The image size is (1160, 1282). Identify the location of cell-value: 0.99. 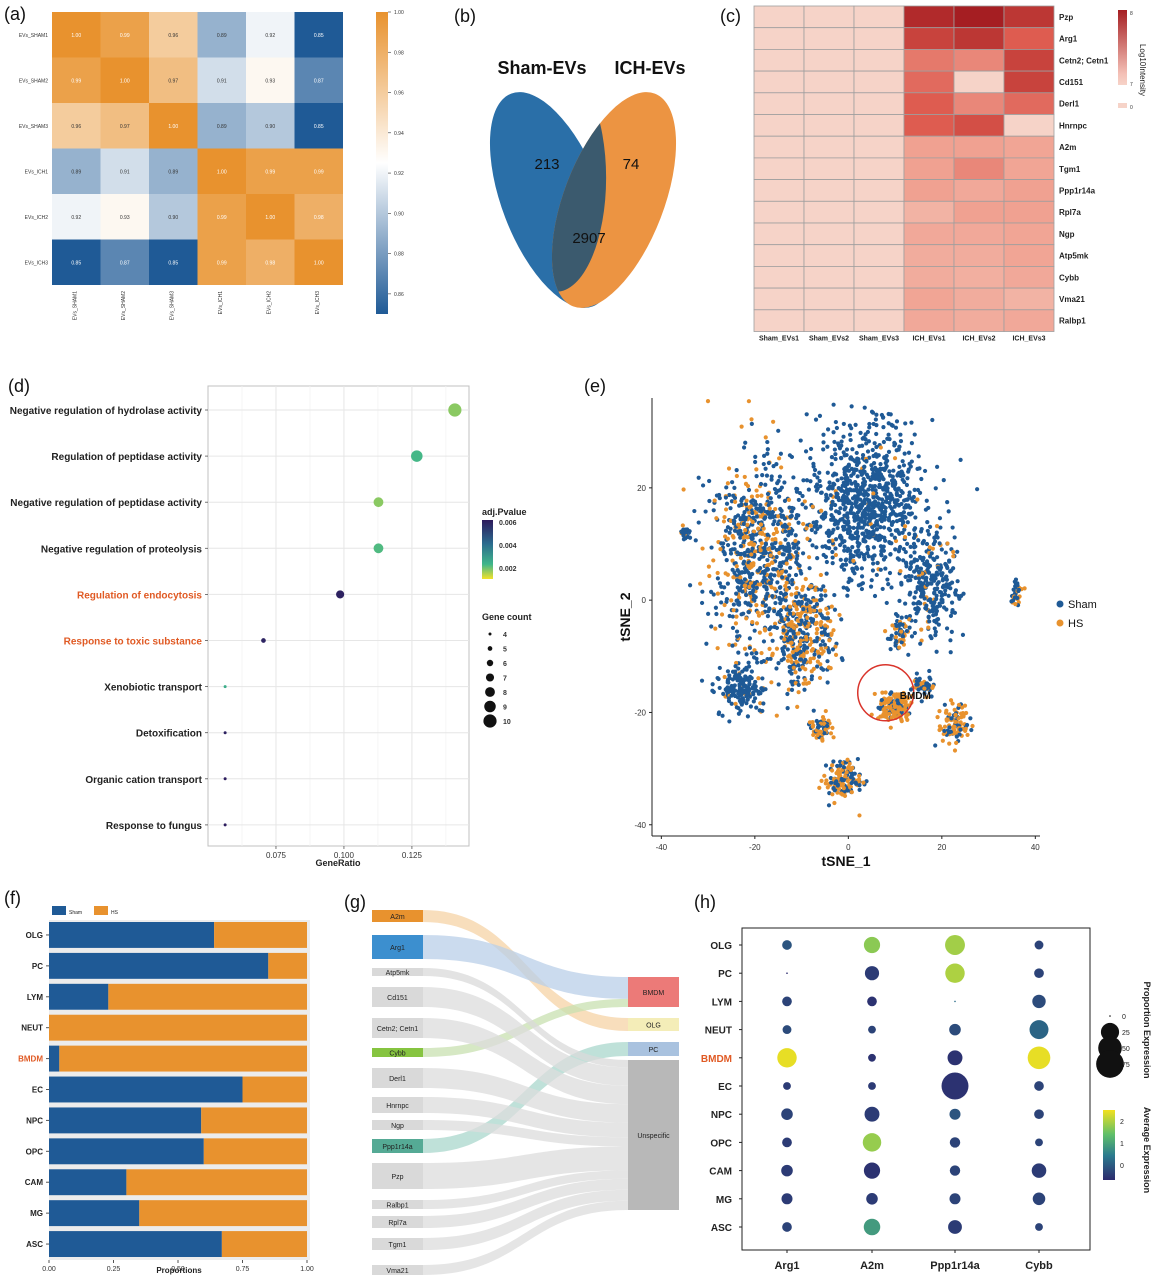
(222, 218).